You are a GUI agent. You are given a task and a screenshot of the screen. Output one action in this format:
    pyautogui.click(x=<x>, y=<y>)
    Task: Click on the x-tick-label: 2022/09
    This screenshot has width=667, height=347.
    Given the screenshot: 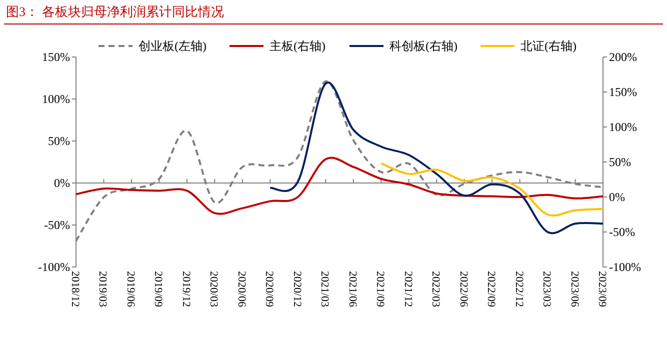 What is the action you would take?
    pyautogui.click(x=491, y=289)
    